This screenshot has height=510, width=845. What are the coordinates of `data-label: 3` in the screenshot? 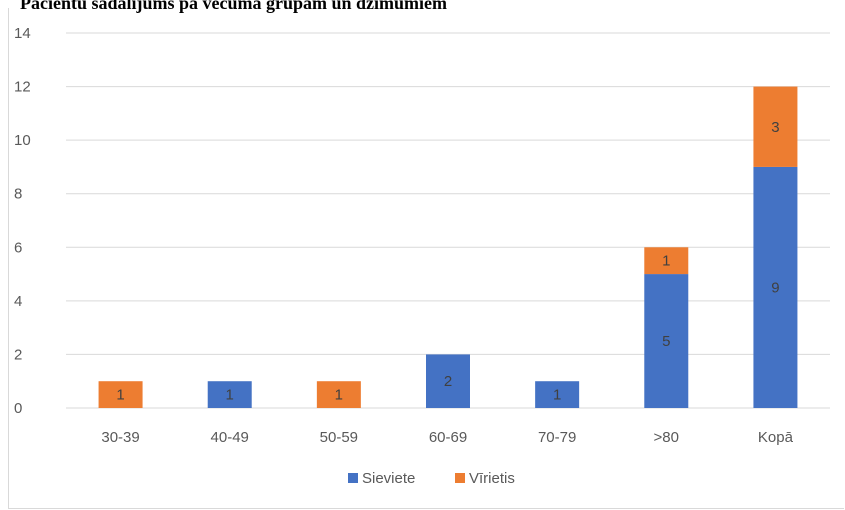 It's located at (775, 127).